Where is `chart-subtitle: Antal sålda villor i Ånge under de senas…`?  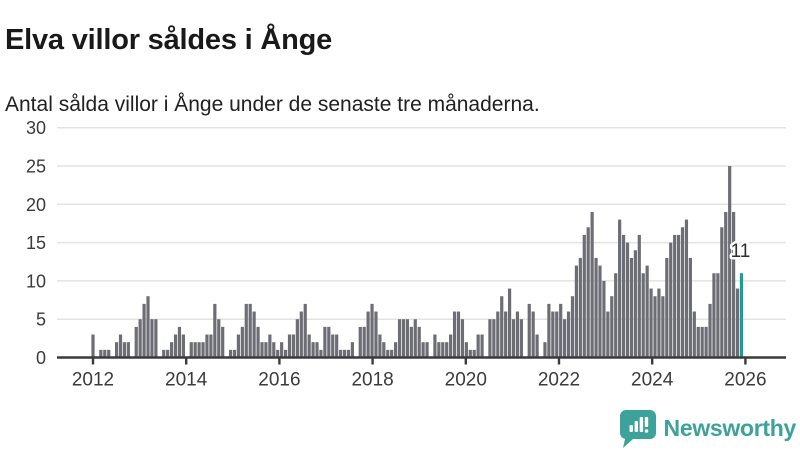 chart-subtitle: Antal sålda villor i Ånge under de senas… is located at coordinates (272, 104).